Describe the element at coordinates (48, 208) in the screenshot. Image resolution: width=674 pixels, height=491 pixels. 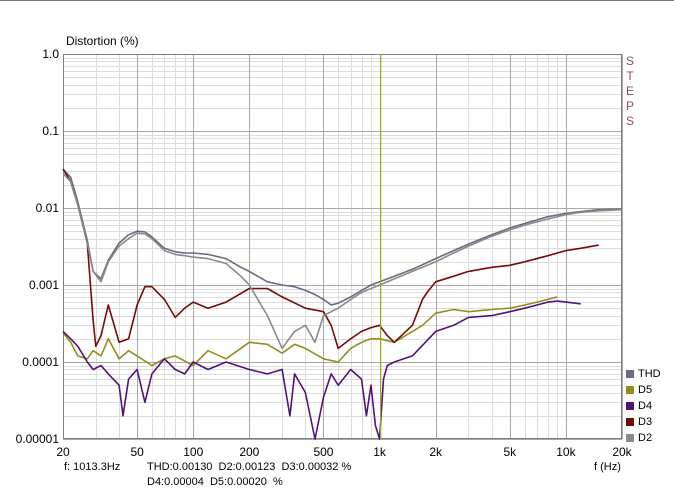
I see `y-tick-label: 0.01` at that location.